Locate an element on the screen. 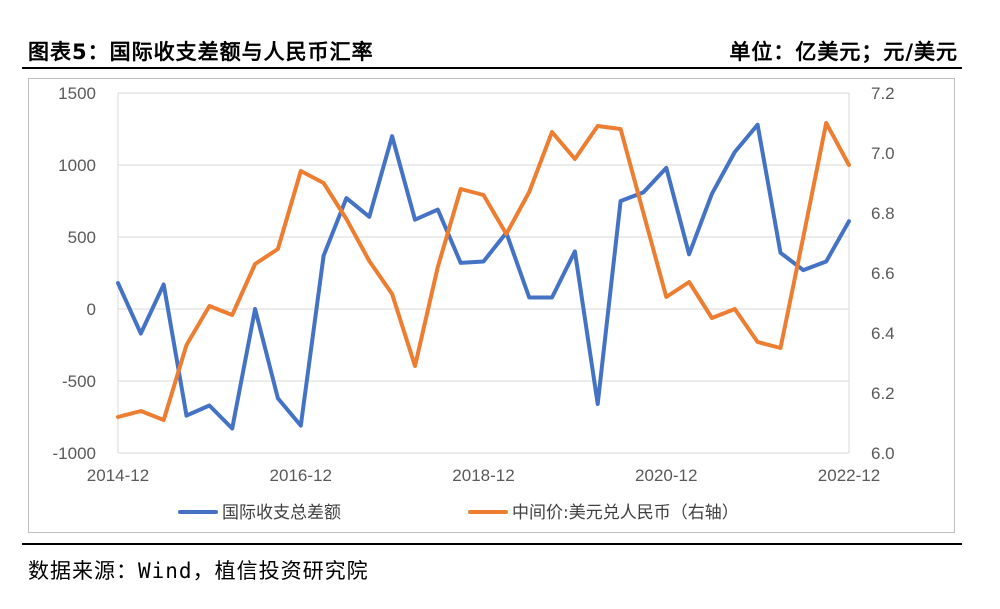  chart-title: 图表5：国际收支差额与人民币汇率 is located at coordinates (201, 52).